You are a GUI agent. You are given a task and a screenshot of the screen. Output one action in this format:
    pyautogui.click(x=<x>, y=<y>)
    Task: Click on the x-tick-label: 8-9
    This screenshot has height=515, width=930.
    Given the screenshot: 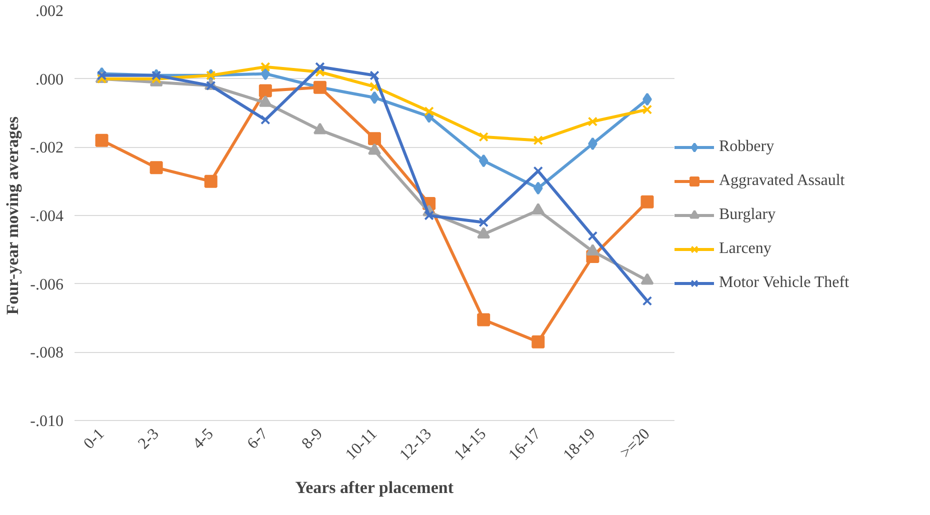 What is the action you would take?
    pyautogui.click(x=312, y=439)
    